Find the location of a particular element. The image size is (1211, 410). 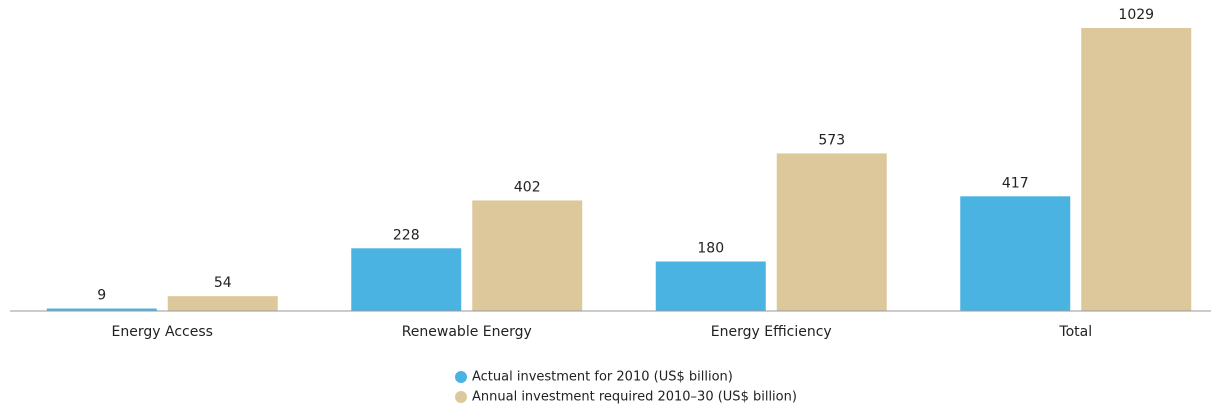

value-label: 1029 is located at coordinates (1136, 15).